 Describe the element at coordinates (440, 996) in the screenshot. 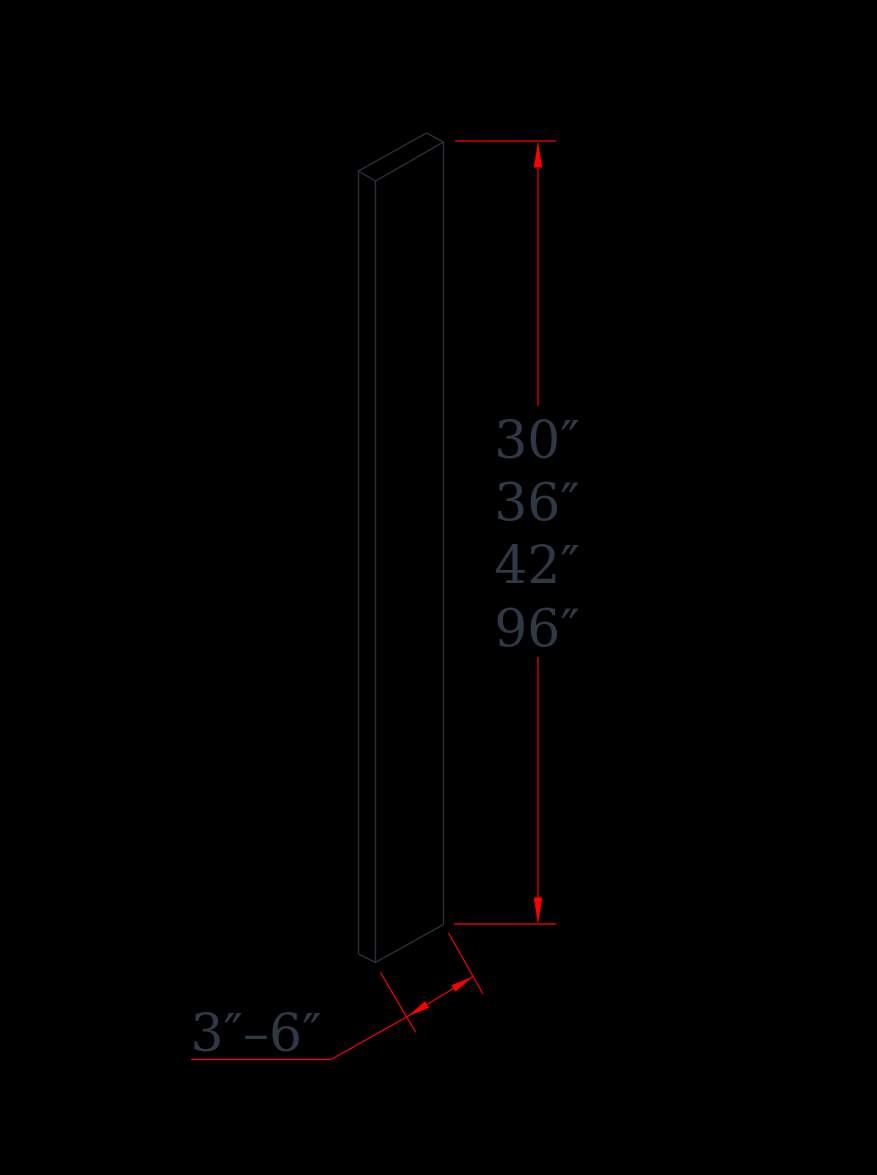

I see `width-dimension-arrowheads` at that location.